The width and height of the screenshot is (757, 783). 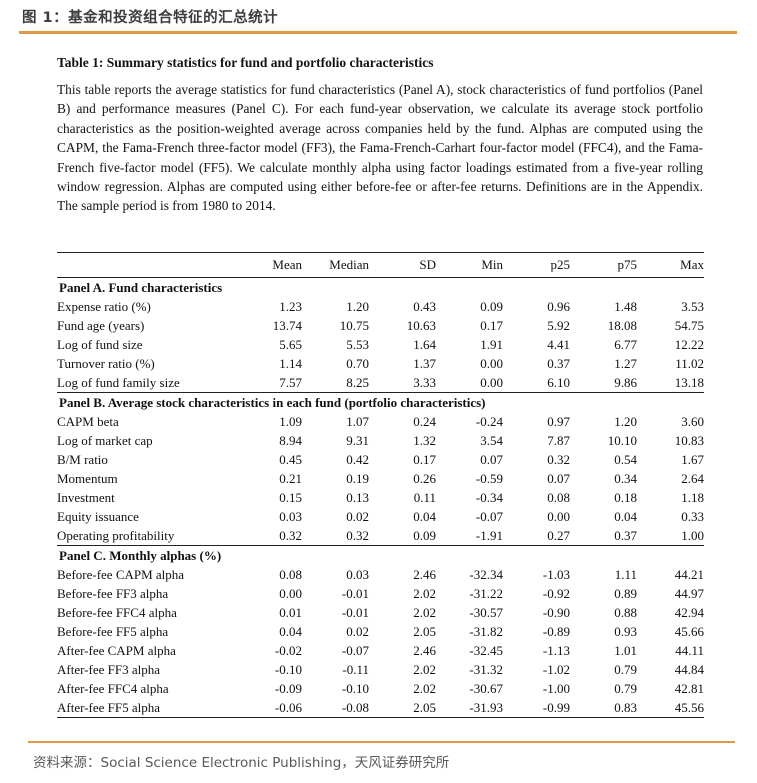 I want to click on cell-sd: 0.24, so click(x=424, y=421).